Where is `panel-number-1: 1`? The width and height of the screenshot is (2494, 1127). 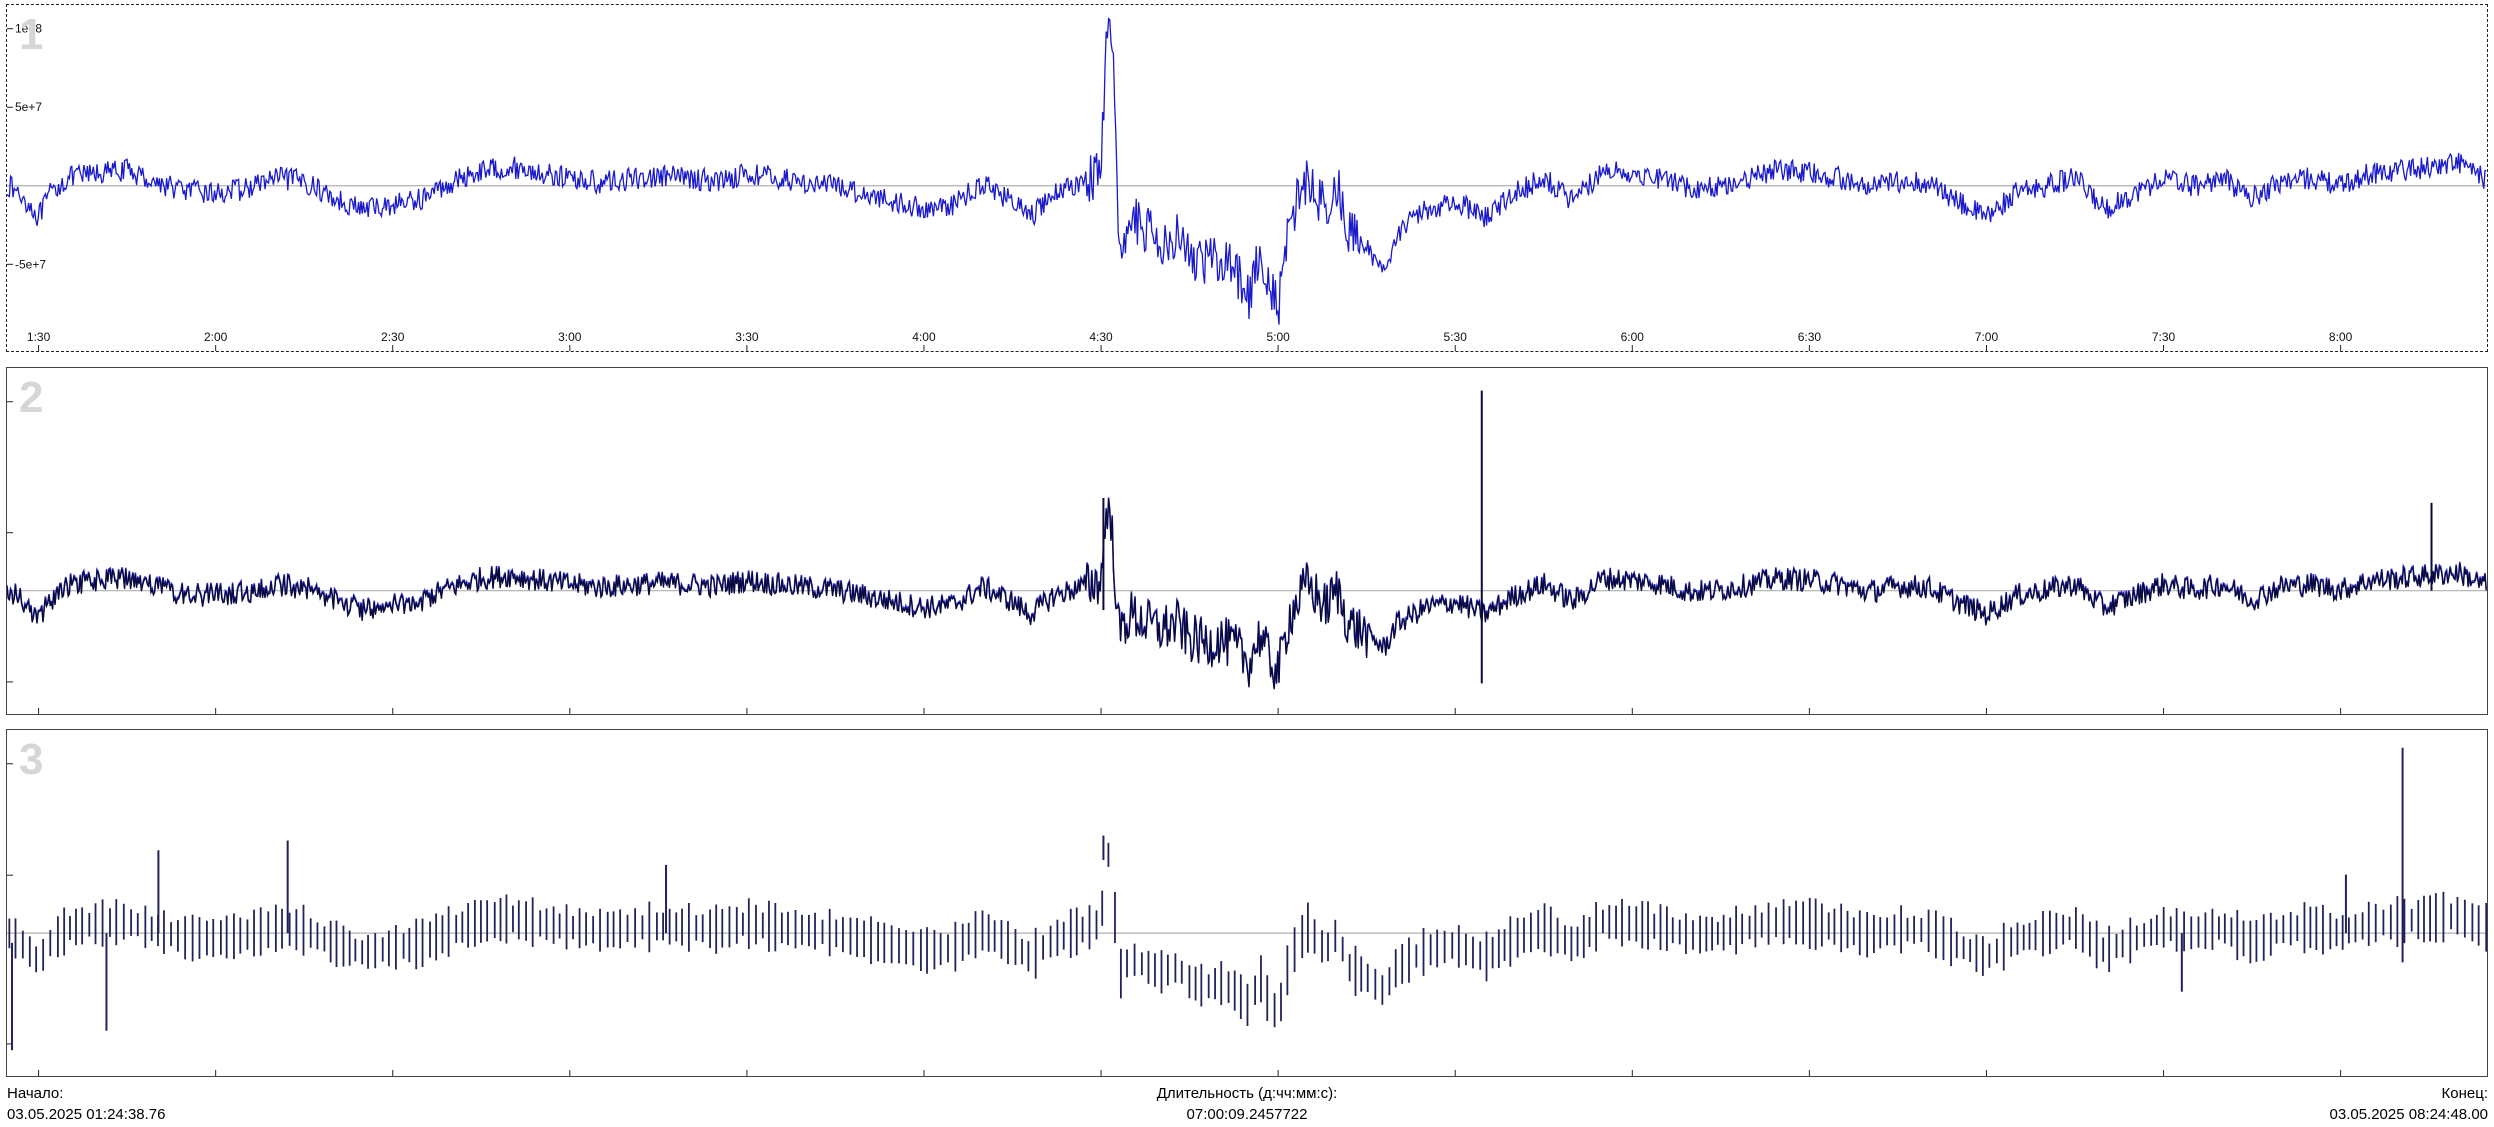 panel-number-1: 1 is located at coordinates (31, 34).